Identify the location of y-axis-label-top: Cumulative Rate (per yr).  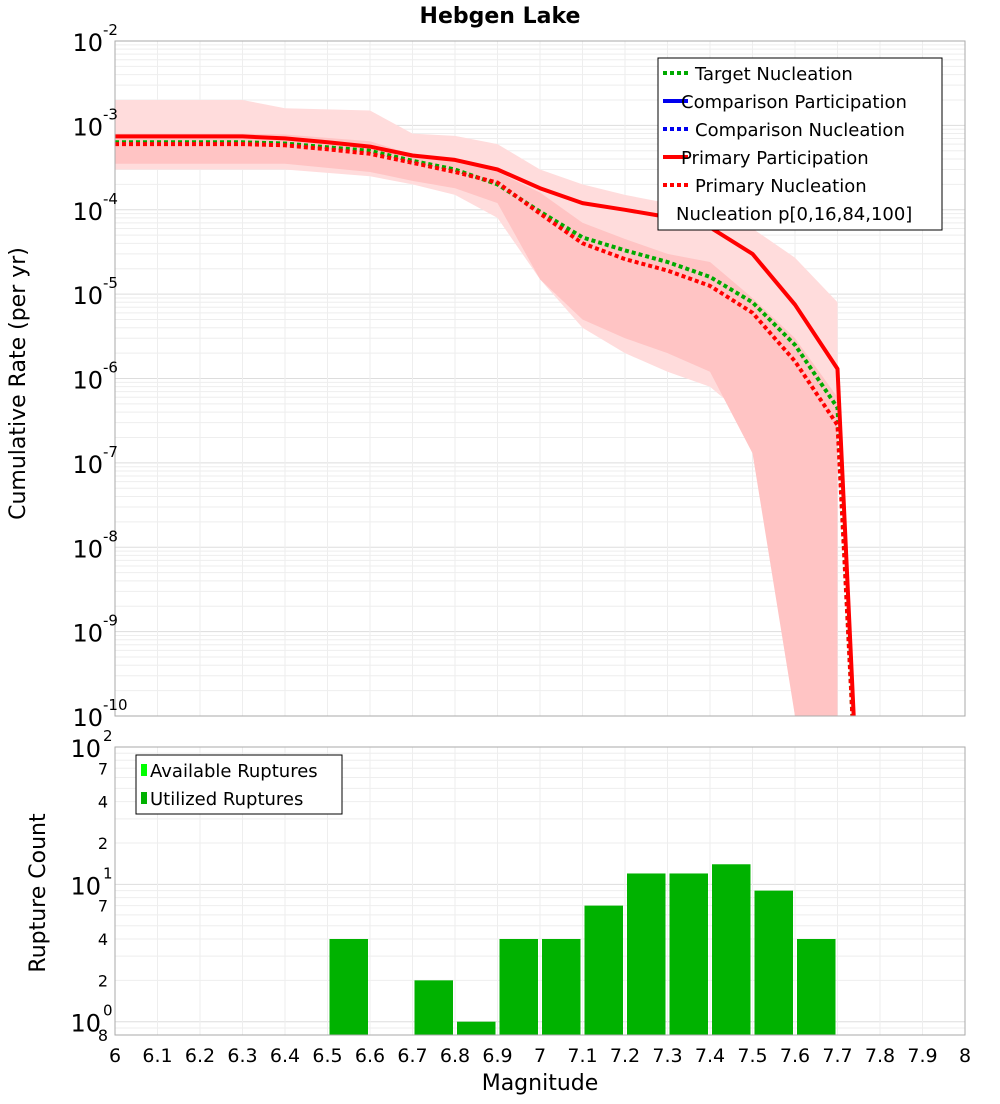
(18, 383).